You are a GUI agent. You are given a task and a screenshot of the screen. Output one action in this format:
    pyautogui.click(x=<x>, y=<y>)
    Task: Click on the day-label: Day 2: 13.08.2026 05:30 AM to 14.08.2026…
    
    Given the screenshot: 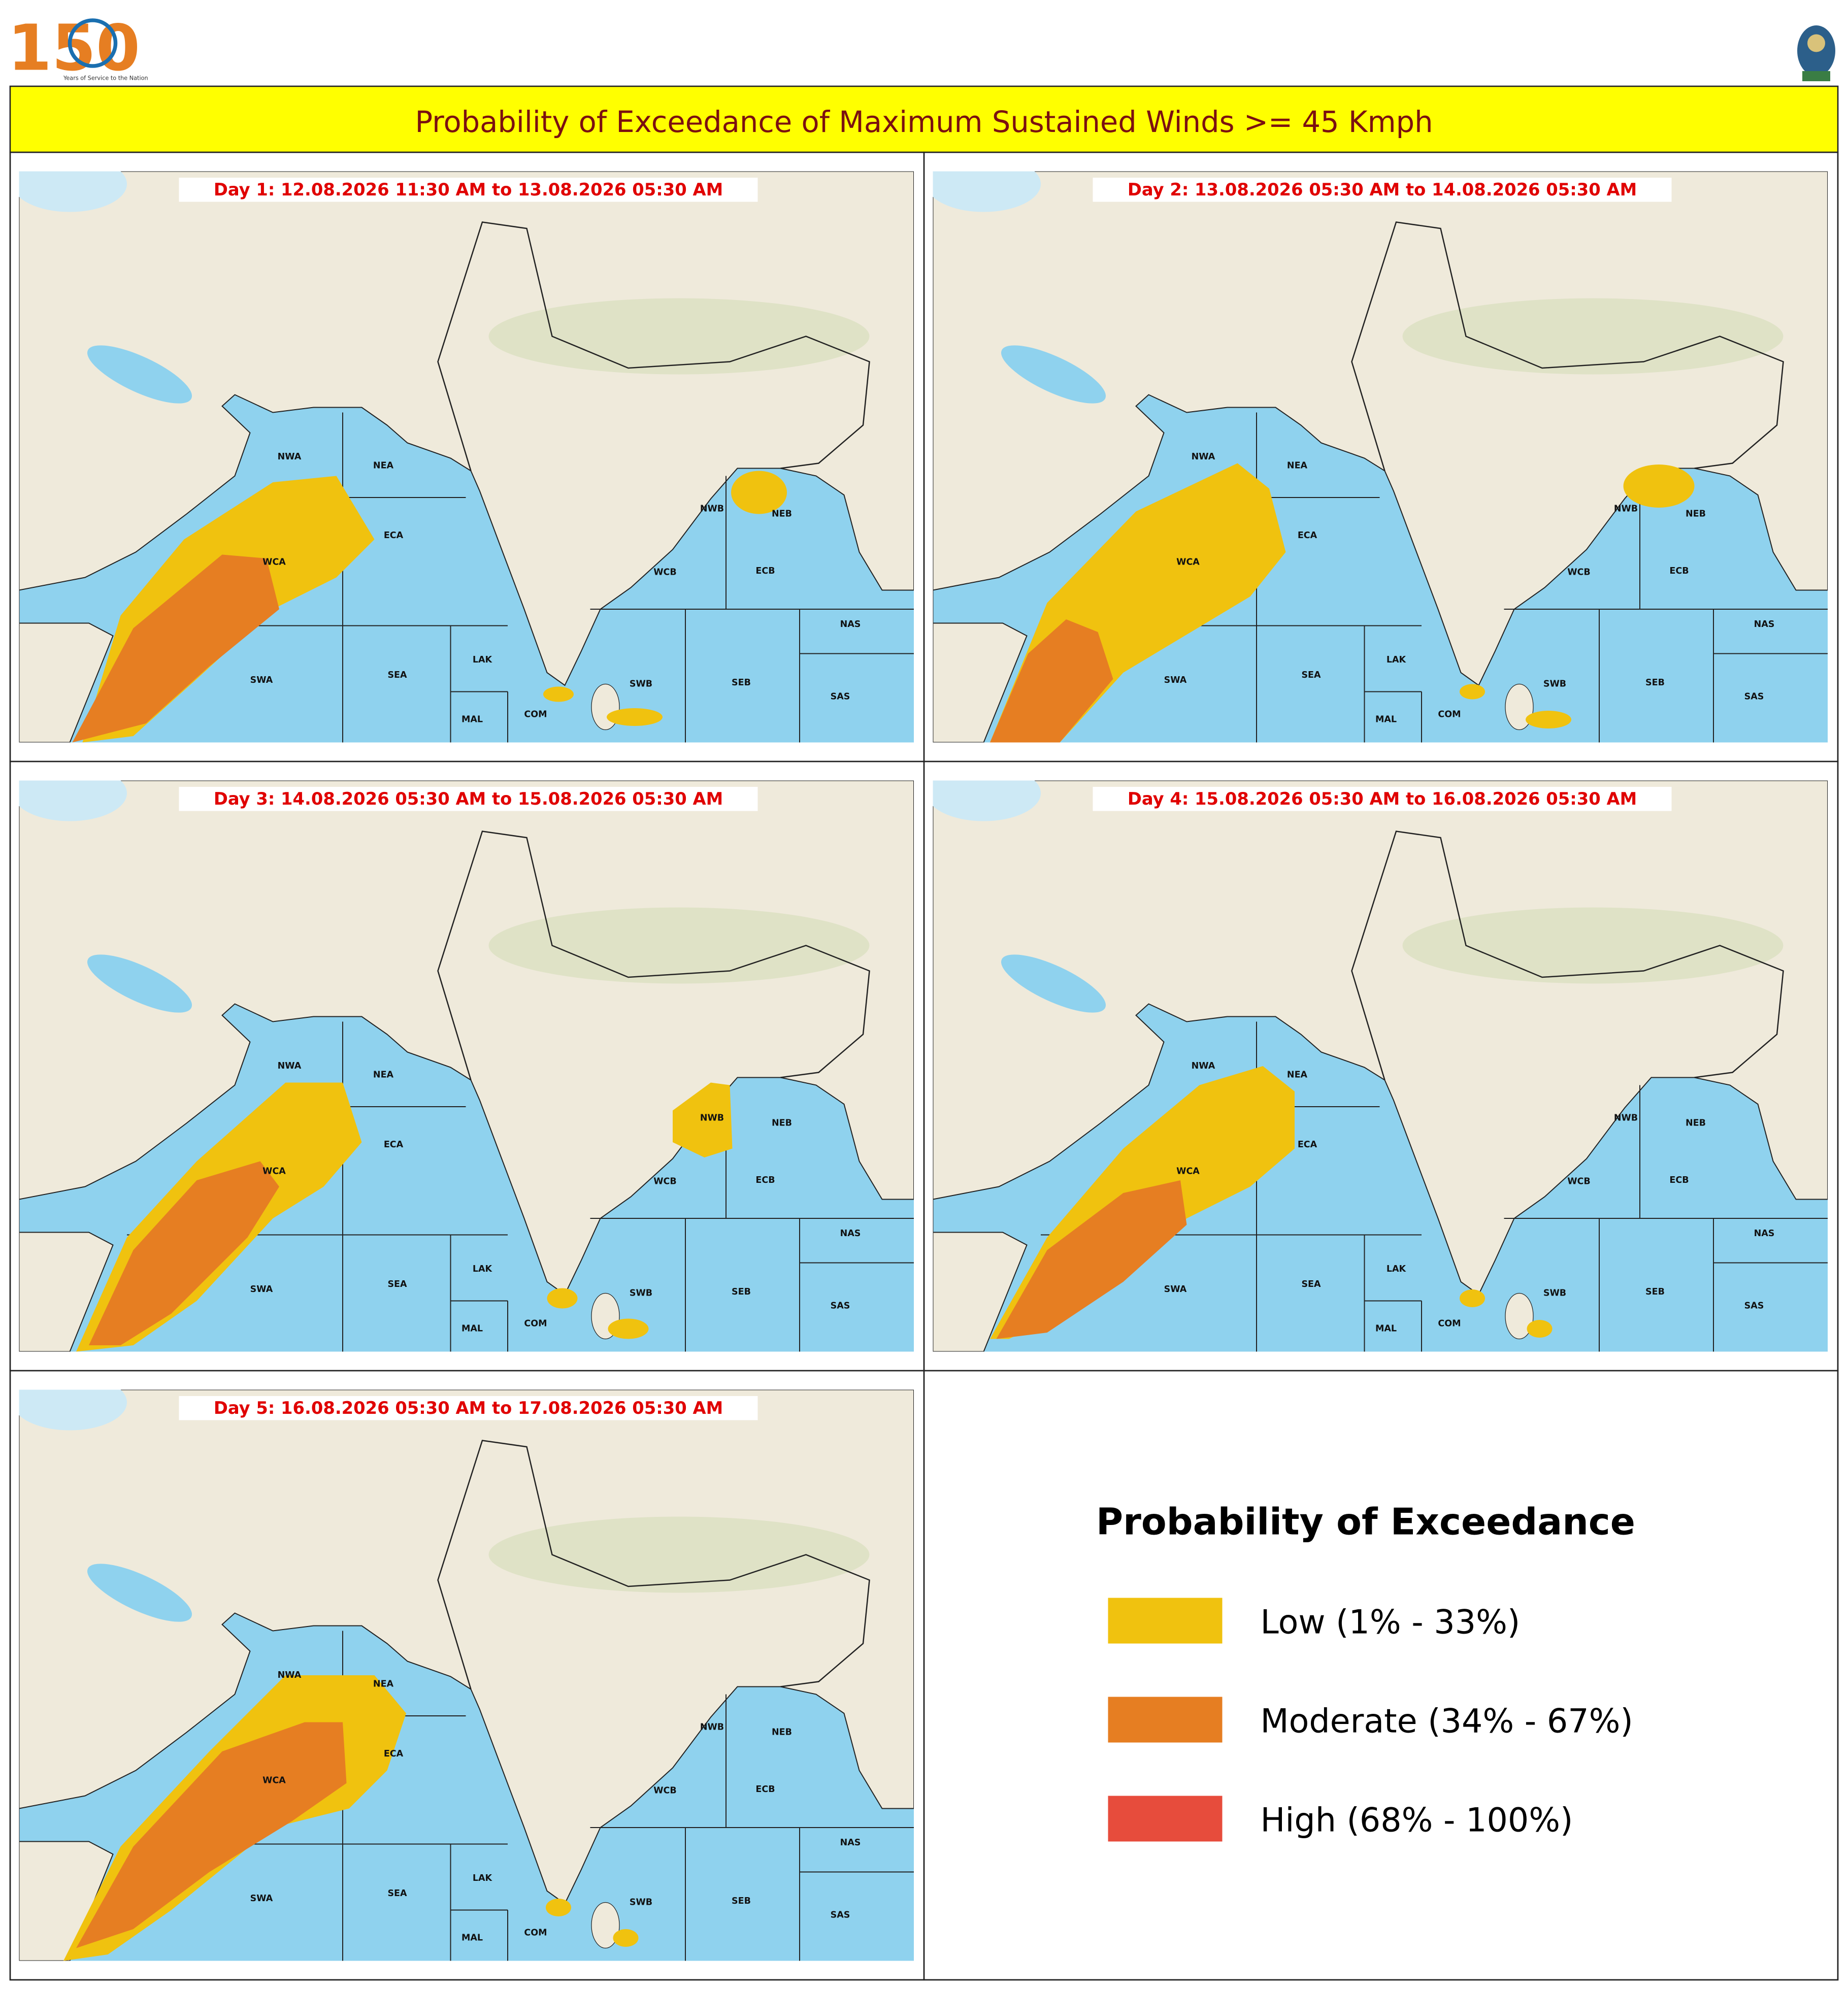 What is the action you would take?
    pyautogui.click(x=1382, y=190)
    